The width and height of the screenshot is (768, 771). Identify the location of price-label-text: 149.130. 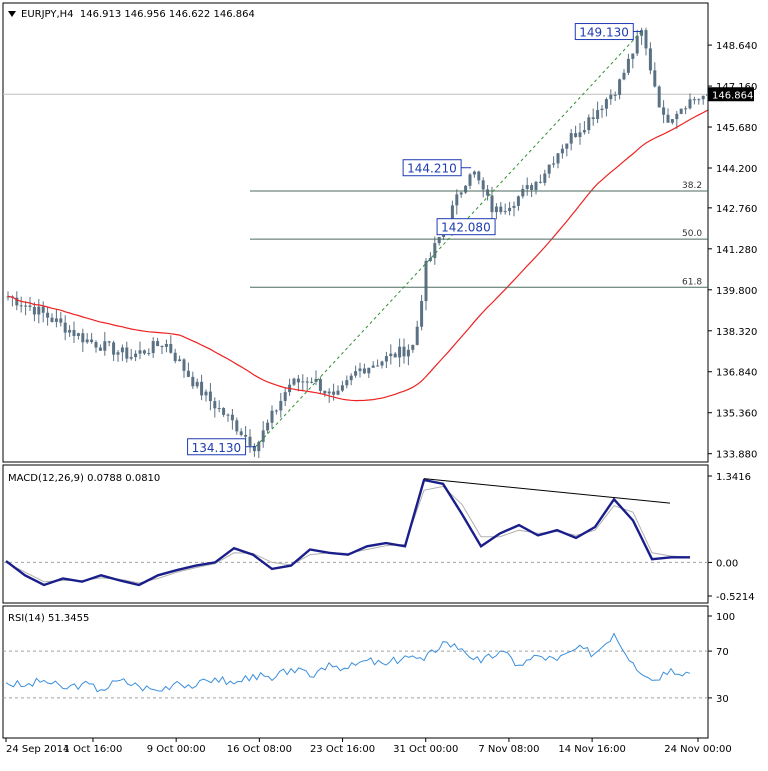
(604, 33).